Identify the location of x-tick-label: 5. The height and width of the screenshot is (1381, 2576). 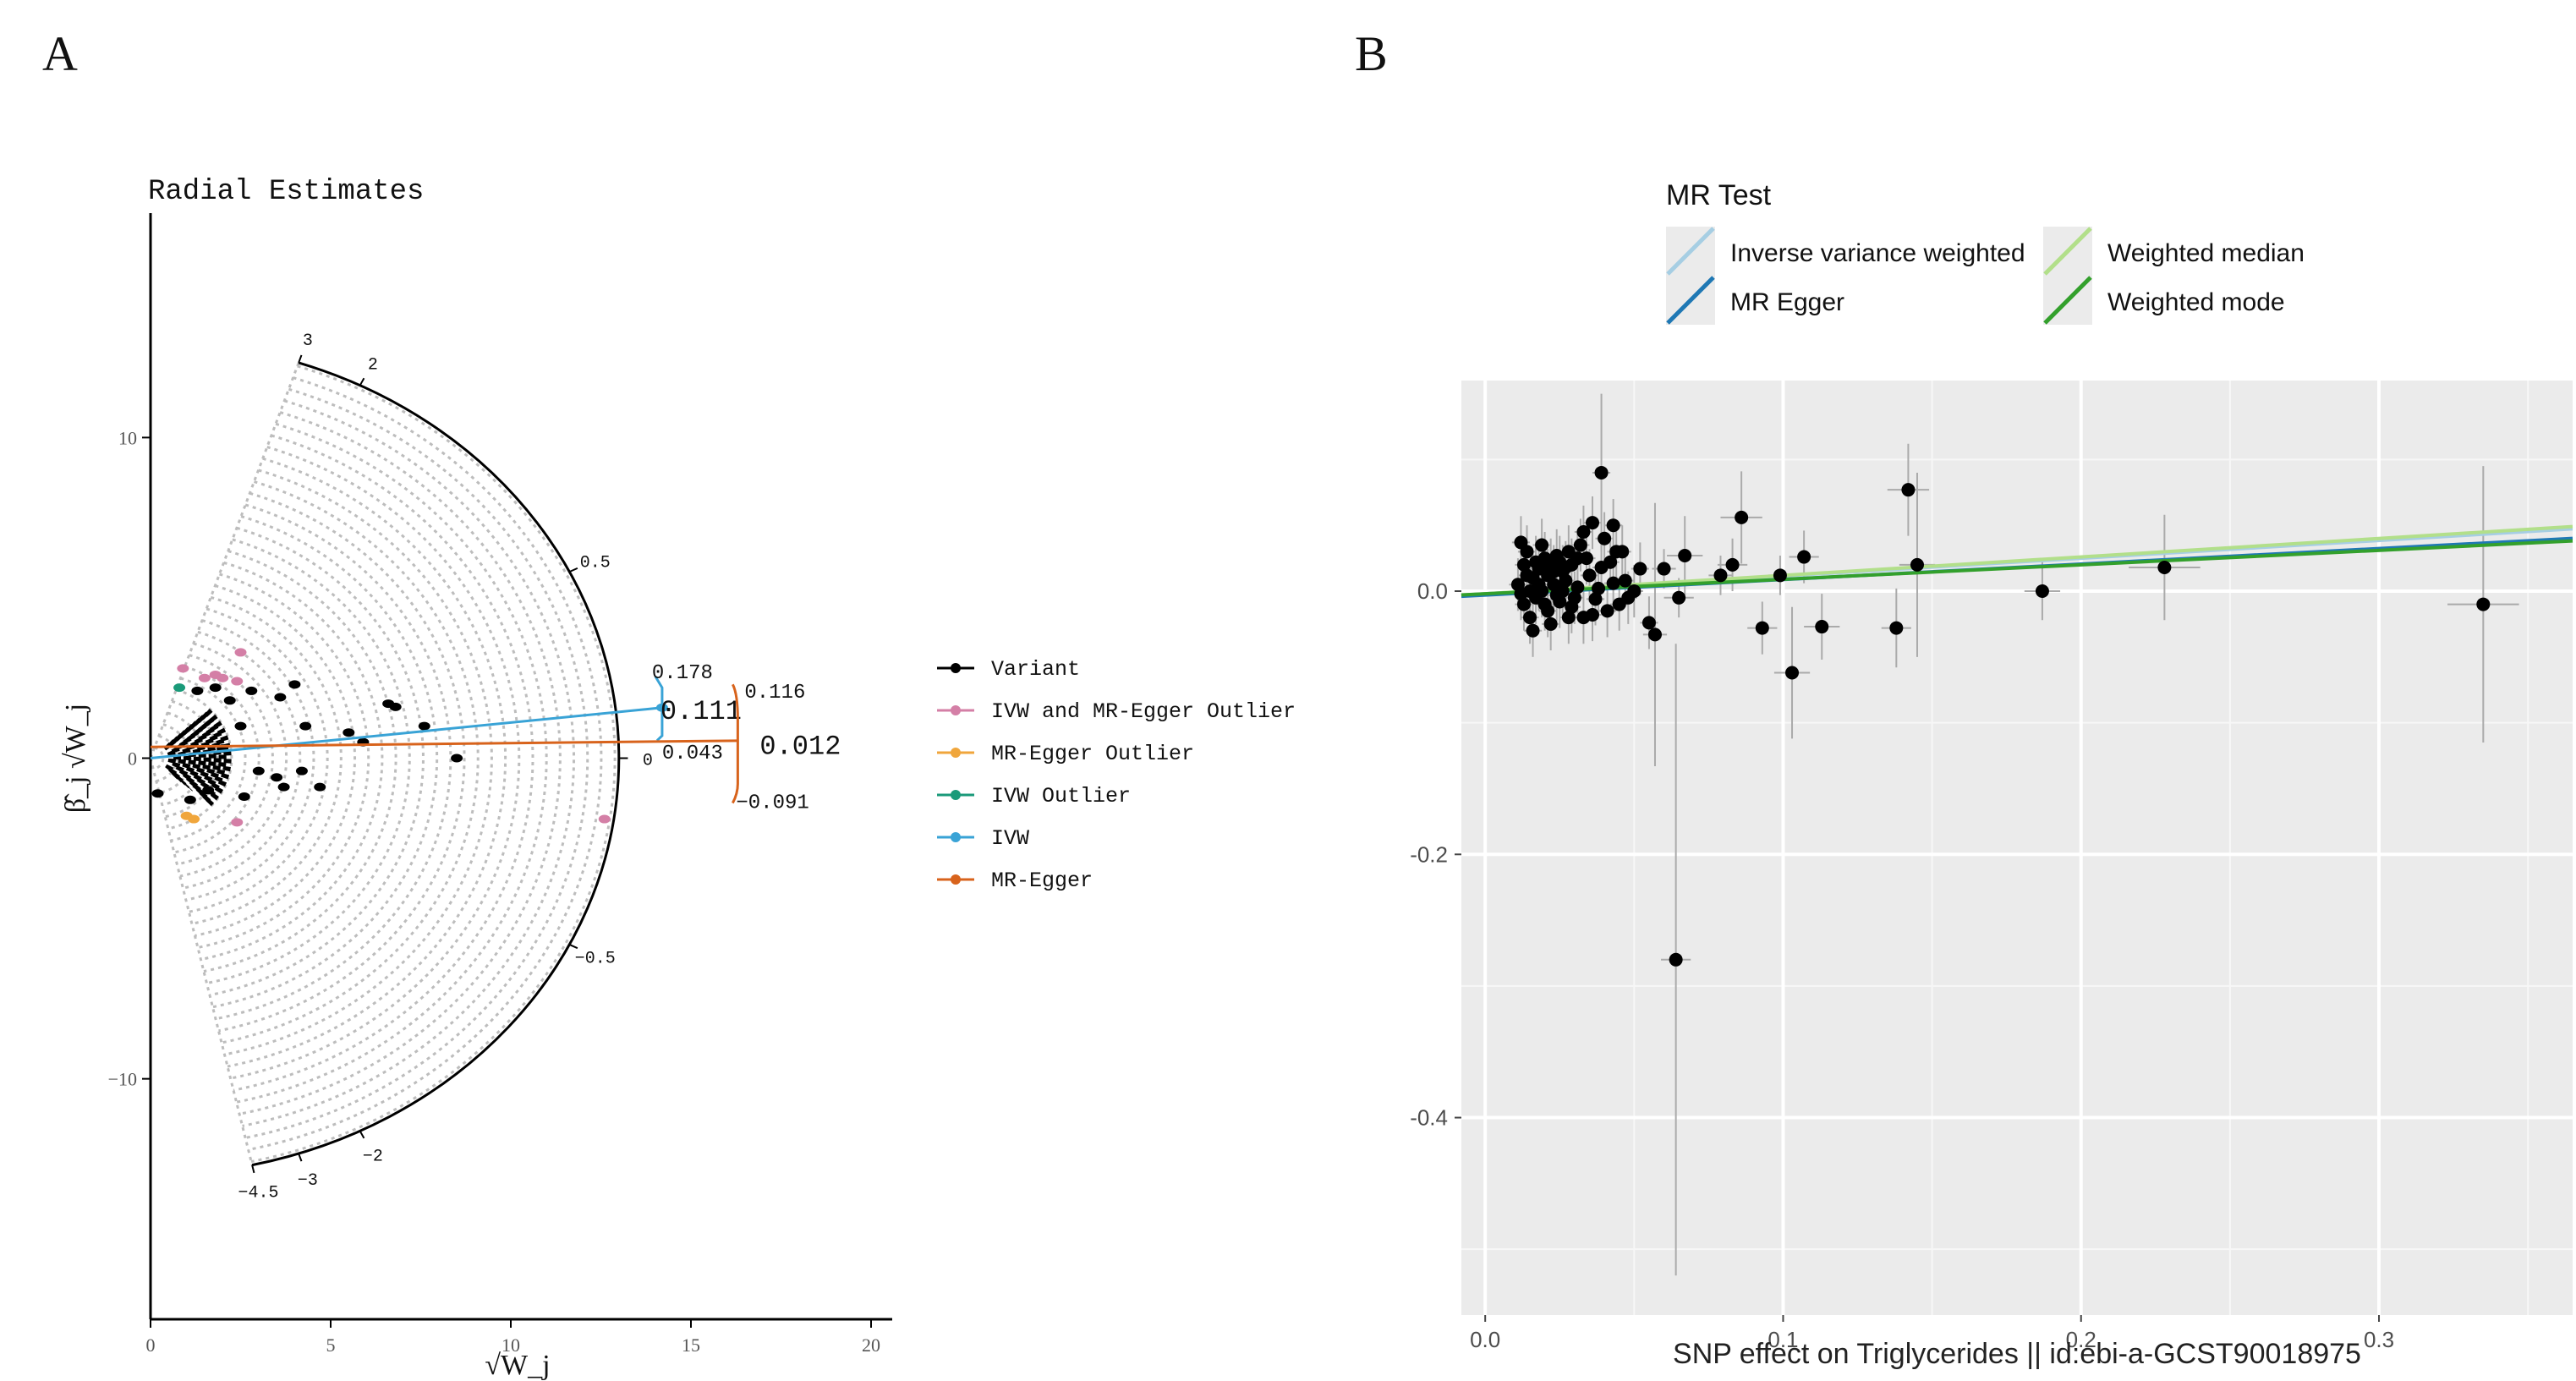
(331, 1345).